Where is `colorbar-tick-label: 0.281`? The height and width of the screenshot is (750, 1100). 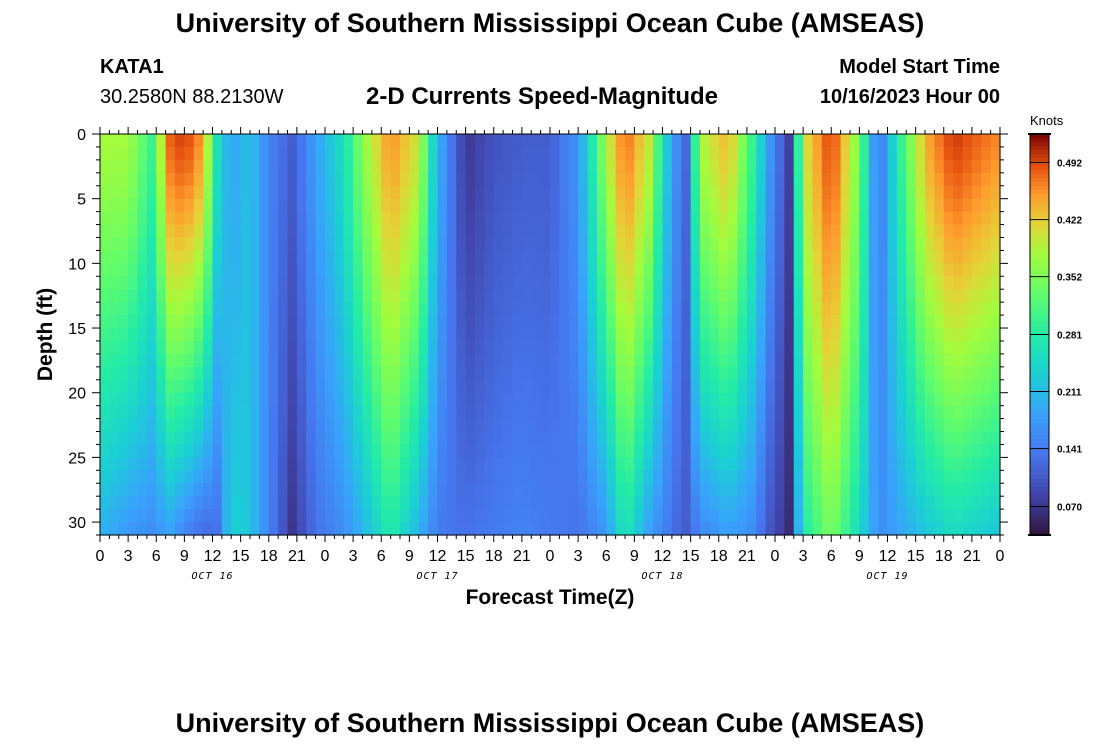
colorbar-tick-label: 0.281 is located at coordinates (1069, 336).